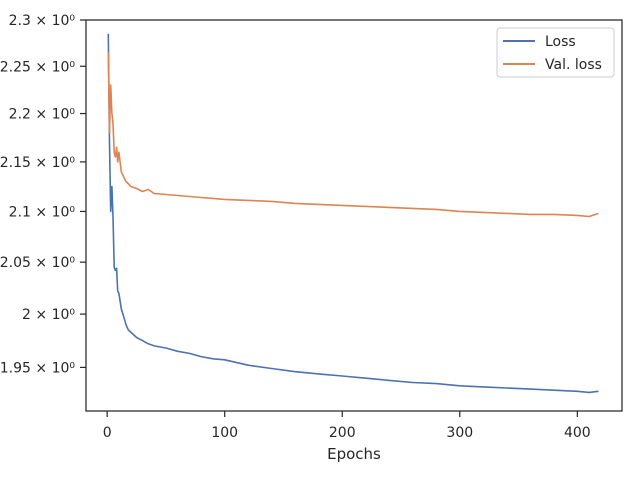 This screenshot has width=640, height=480. Describe the element at coordinates (48, 315) in the screenshot. I see `y-tick-label: 2 × 10⁰` at that location.